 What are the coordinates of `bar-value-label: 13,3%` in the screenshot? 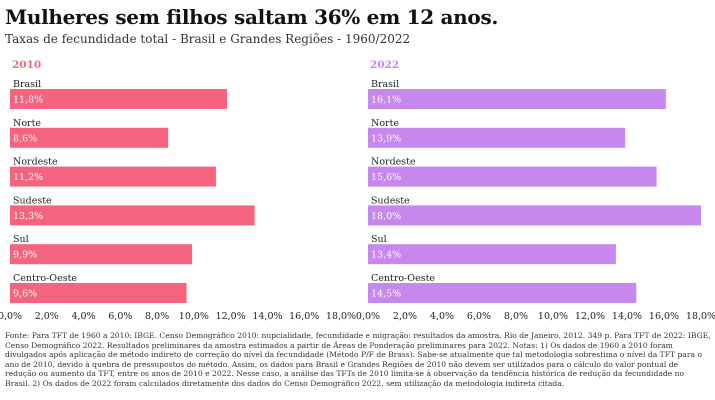 It's located at (28, 216).